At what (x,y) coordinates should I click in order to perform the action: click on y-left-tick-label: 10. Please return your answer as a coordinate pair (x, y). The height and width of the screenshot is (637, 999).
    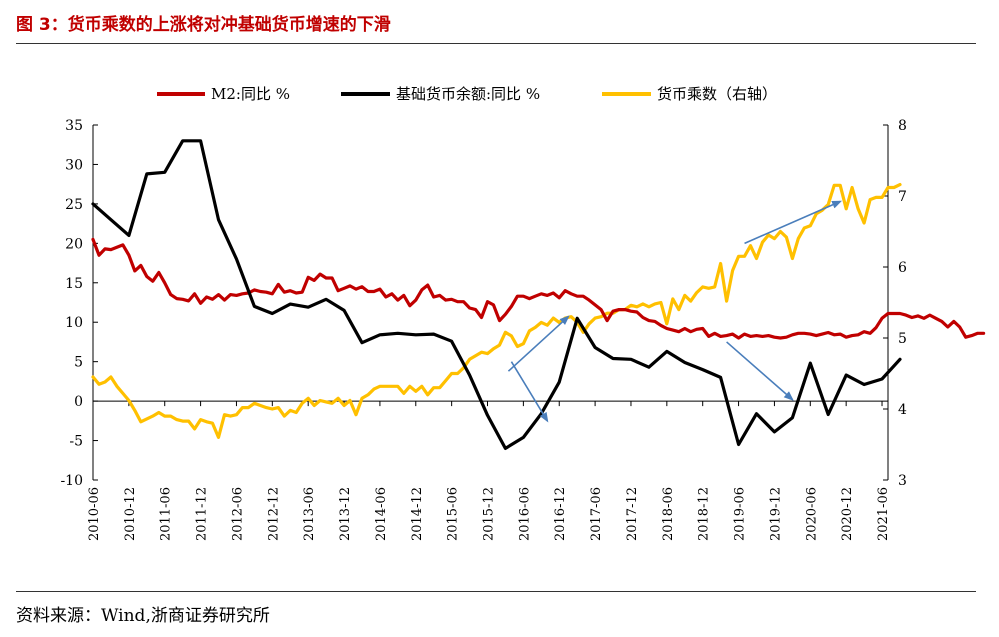
    Looking at the image, I should click on (74, 323).